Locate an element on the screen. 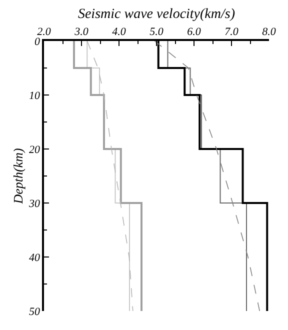 This screenshot has height=330, width=288. y-tick-label: 0 is located at coordinates (37, 42).